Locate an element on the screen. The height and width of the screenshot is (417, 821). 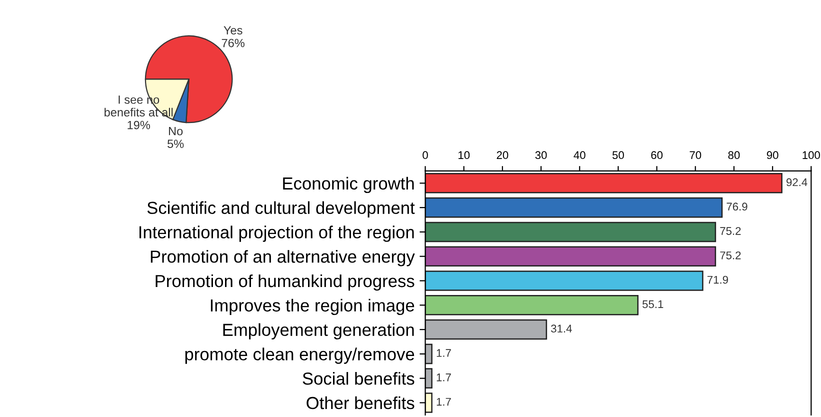
y-tick-label: Social benefits is located at coordinates (358, 378).